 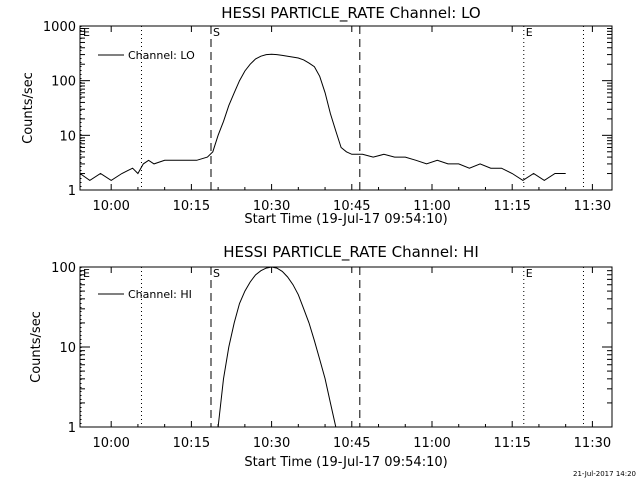 What do you see at coordinates (350, 13) in the screenshot?
I see `chart-title: HESSI PARTICLE_RATE Channel: LO` at bounding box center [350, 13].